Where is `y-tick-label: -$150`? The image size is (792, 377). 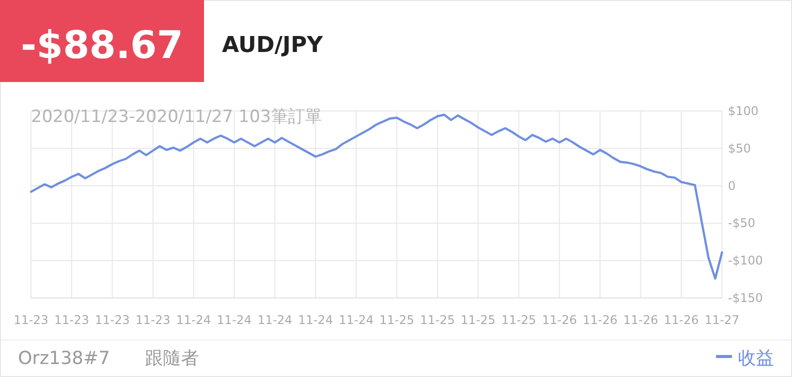
y-tick-label: -$150 is located at coordinates (745, 298).